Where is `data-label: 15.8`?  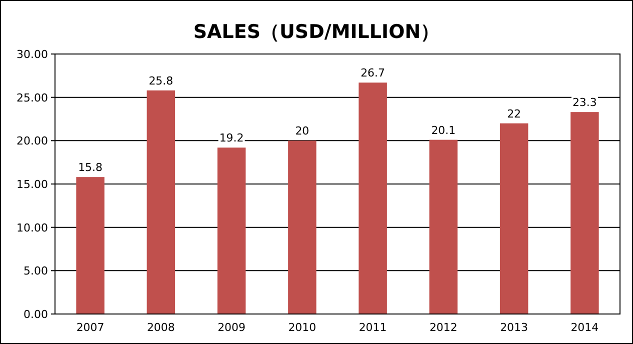 data-label: 15.8 is located at coordinates (90, 167).